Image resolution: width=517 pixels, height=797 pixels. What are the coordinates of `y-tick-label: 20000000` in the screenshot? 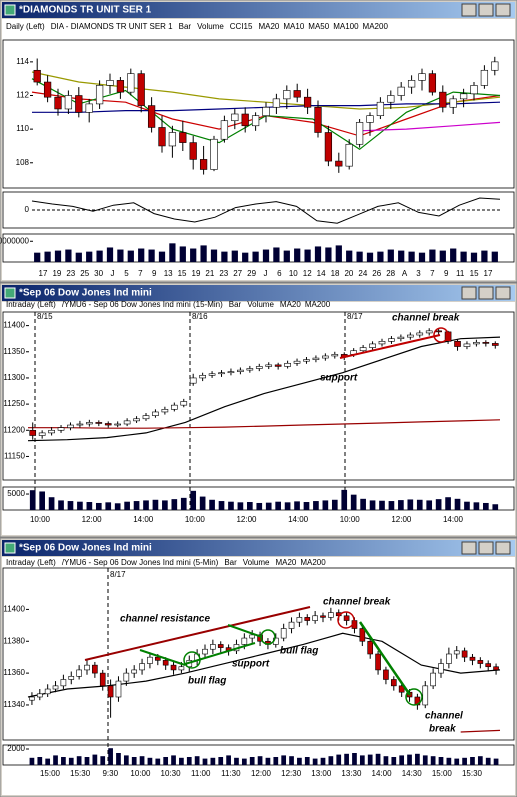 It's located at (15, 240).